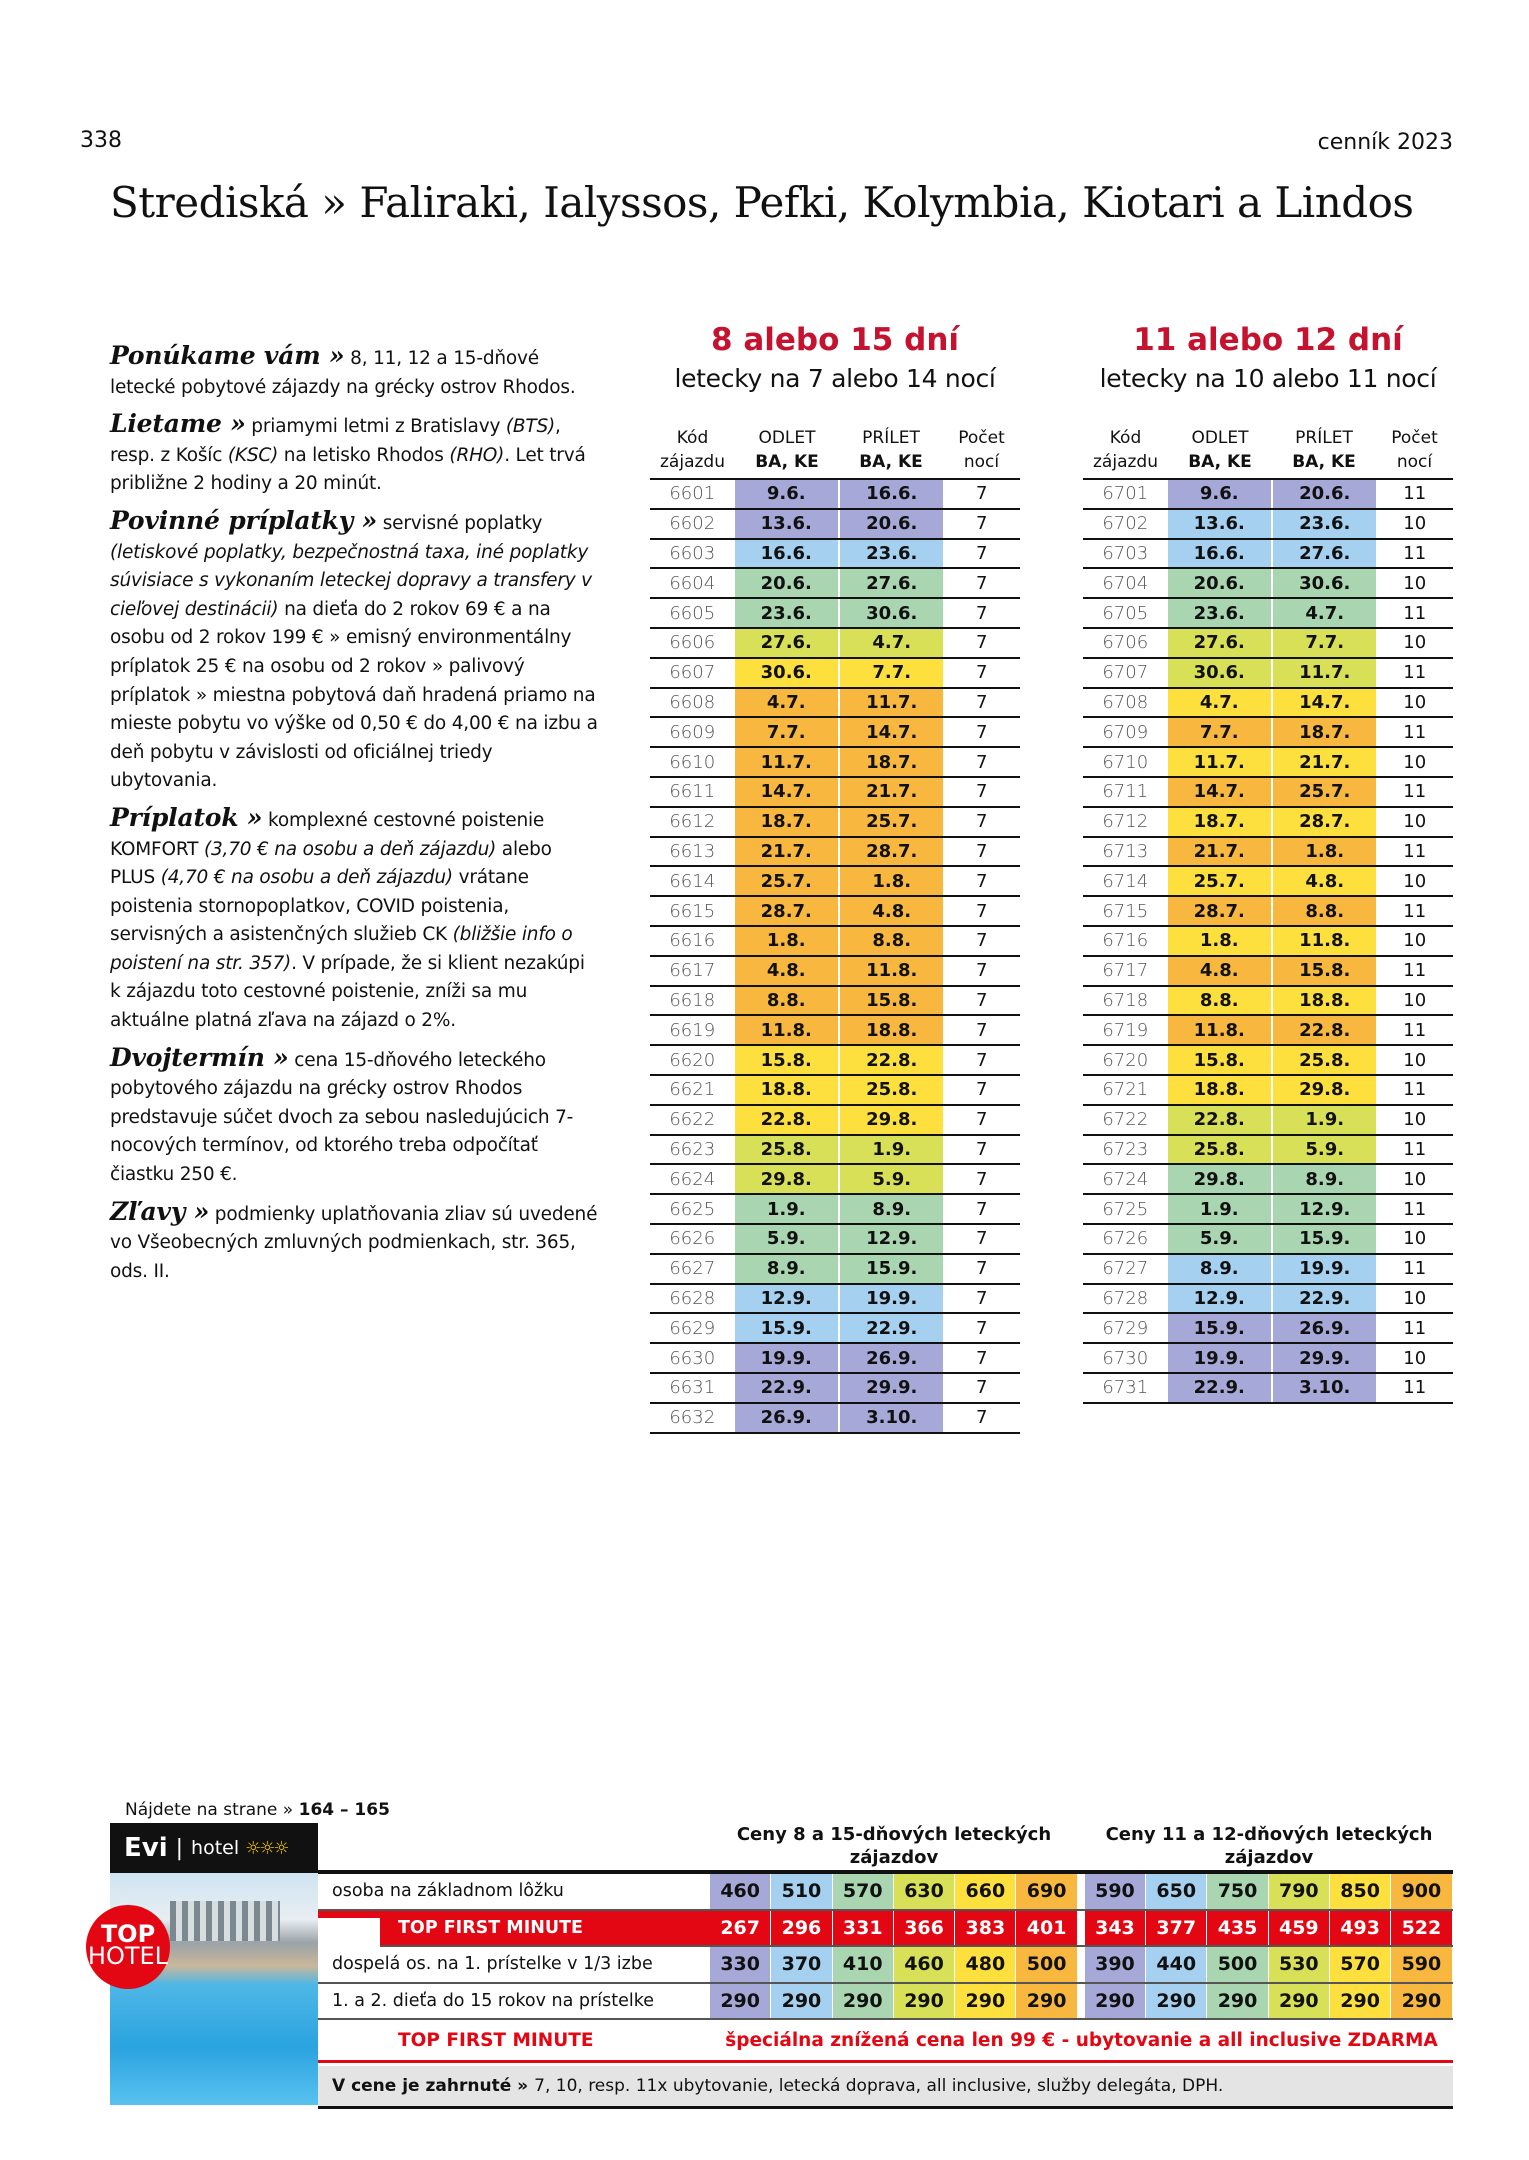 The image size is (1529, 2160). I want to click on departure-date: 9.6., so click(787, 494).